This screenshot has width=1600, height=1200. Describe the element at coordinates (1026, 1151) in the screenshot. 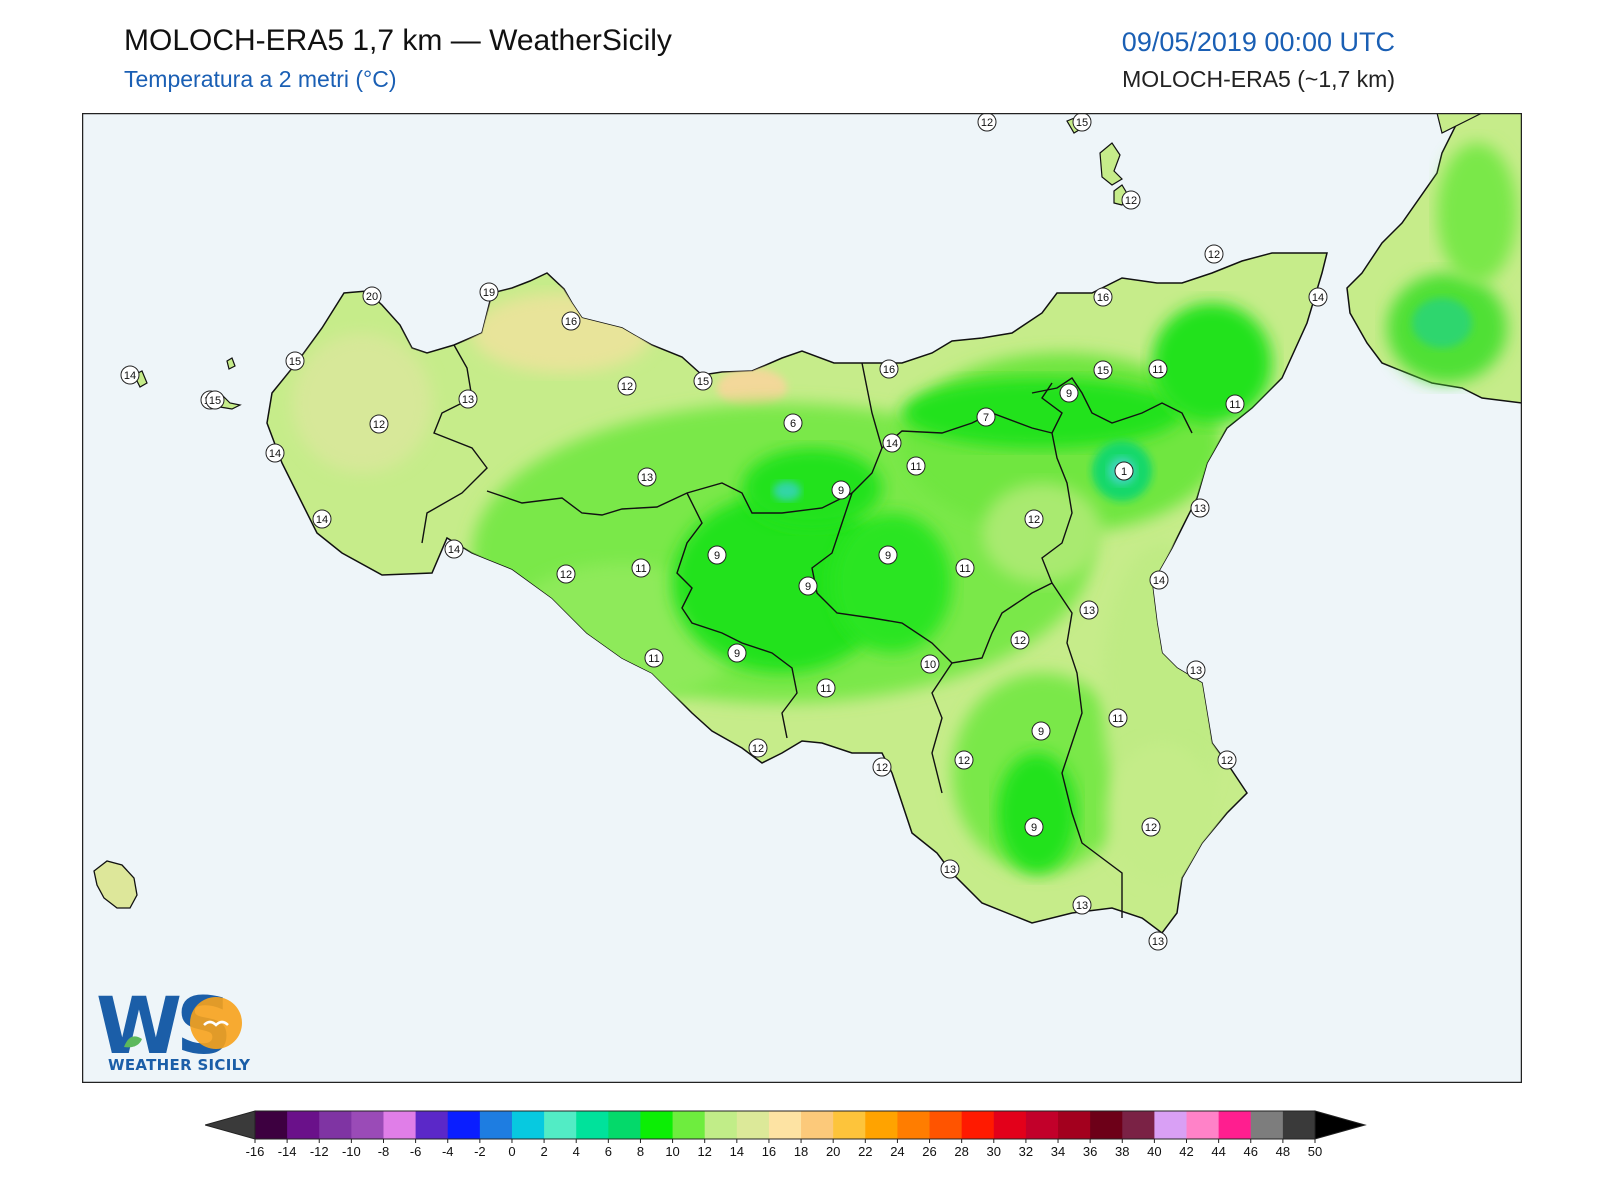

I see `colorbar-tick-label: 32` at that location.